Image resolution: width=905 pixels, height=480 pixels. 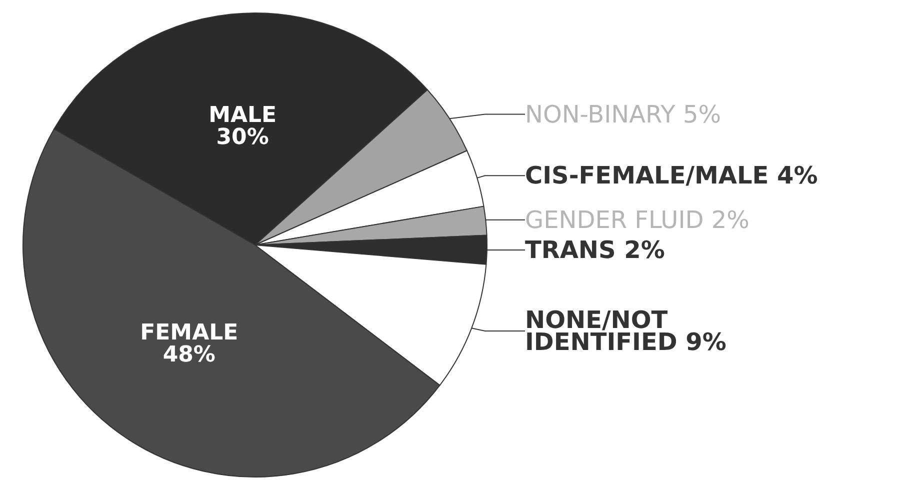 What do you see at coordinates (637, 220) in the screenshot?
I see `slice-label: GENDER FLUID 2%` at bounding box center [637, 220].